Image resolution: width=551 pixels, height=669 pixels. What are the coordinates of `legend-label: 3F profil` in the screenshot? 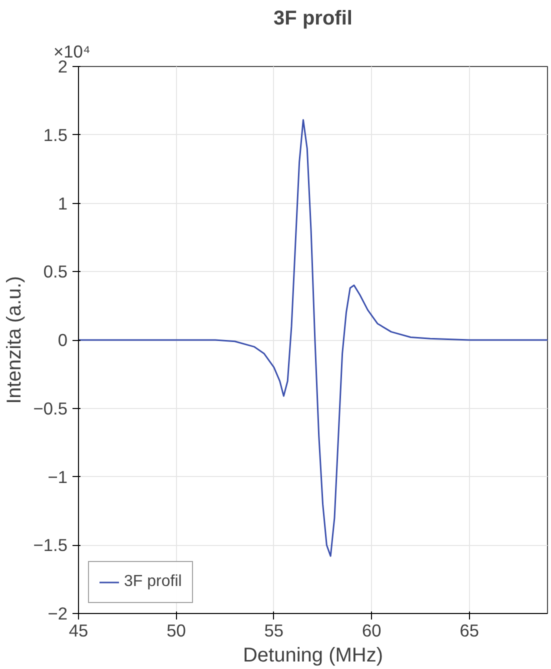 It's located at (153, 582).